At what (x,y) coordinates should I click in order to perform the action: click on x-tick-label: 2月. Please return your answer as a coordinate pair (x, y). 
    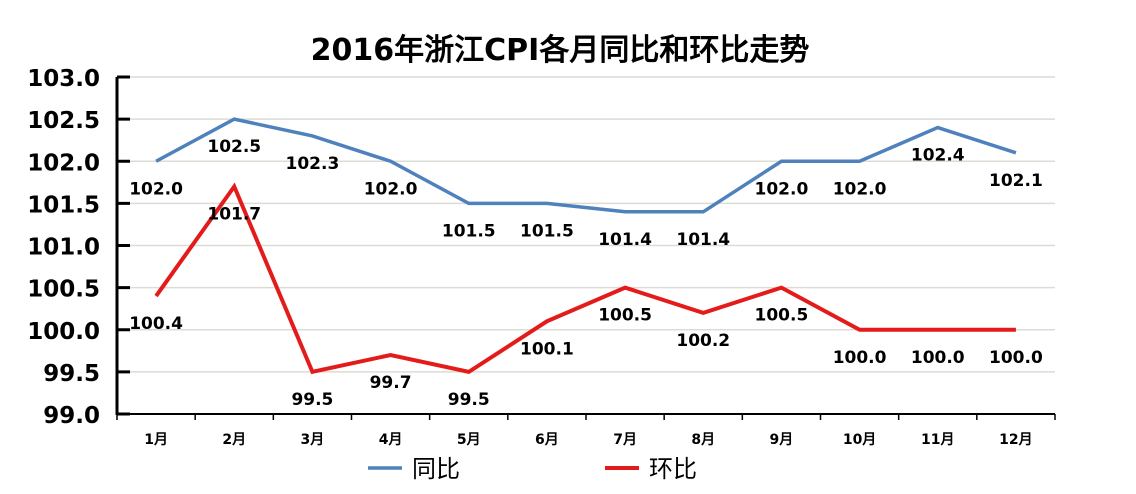
    Looking at the image, I should click on (234, 440).